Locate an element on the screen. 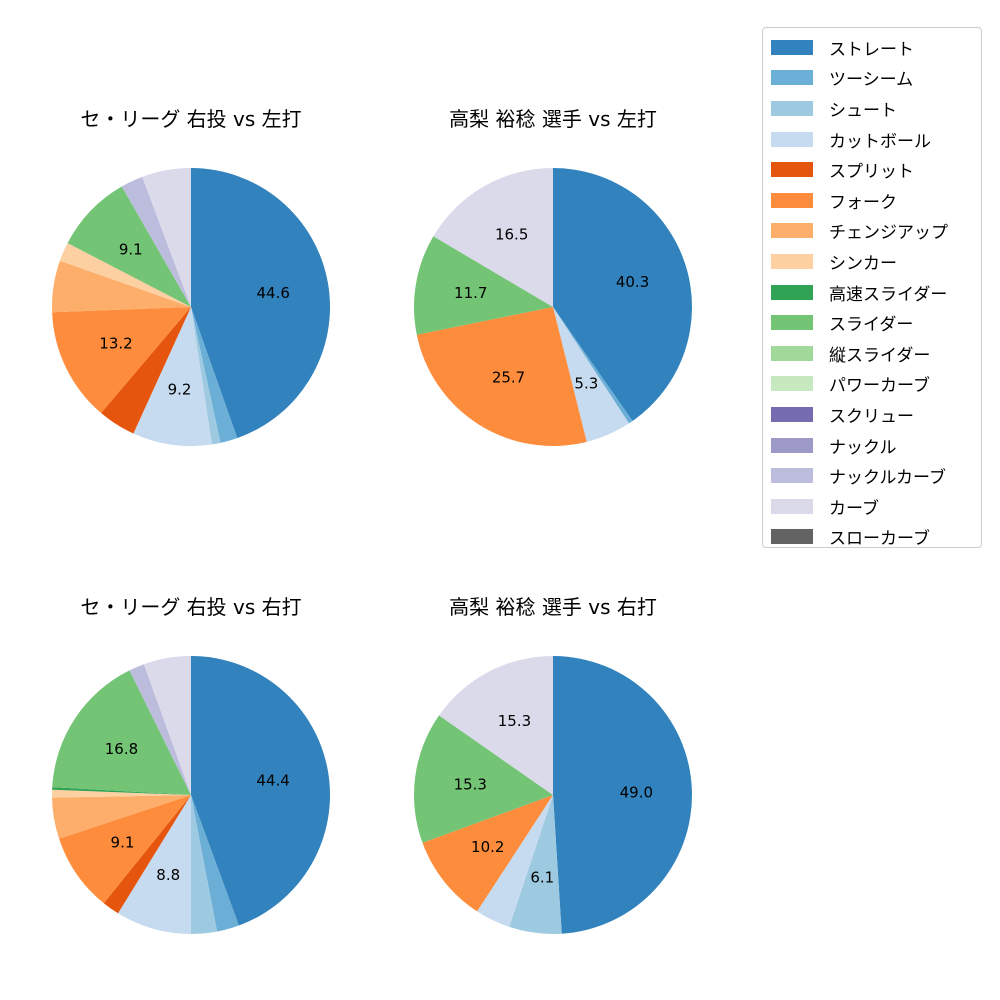 The height and width of the screenshot is (1000, 1000). slice-label: 9.2 is located at coordinates (180, 390).